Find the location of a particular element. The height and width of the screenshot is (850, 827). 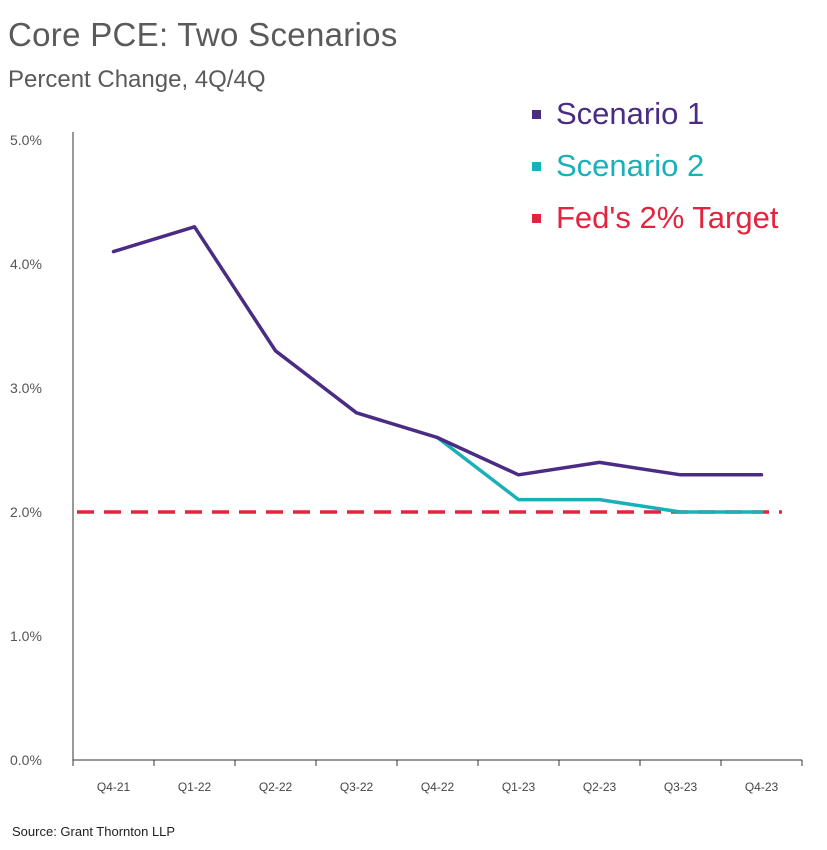

y-tick-label: 0.0% is located at coordinates (26, 760).